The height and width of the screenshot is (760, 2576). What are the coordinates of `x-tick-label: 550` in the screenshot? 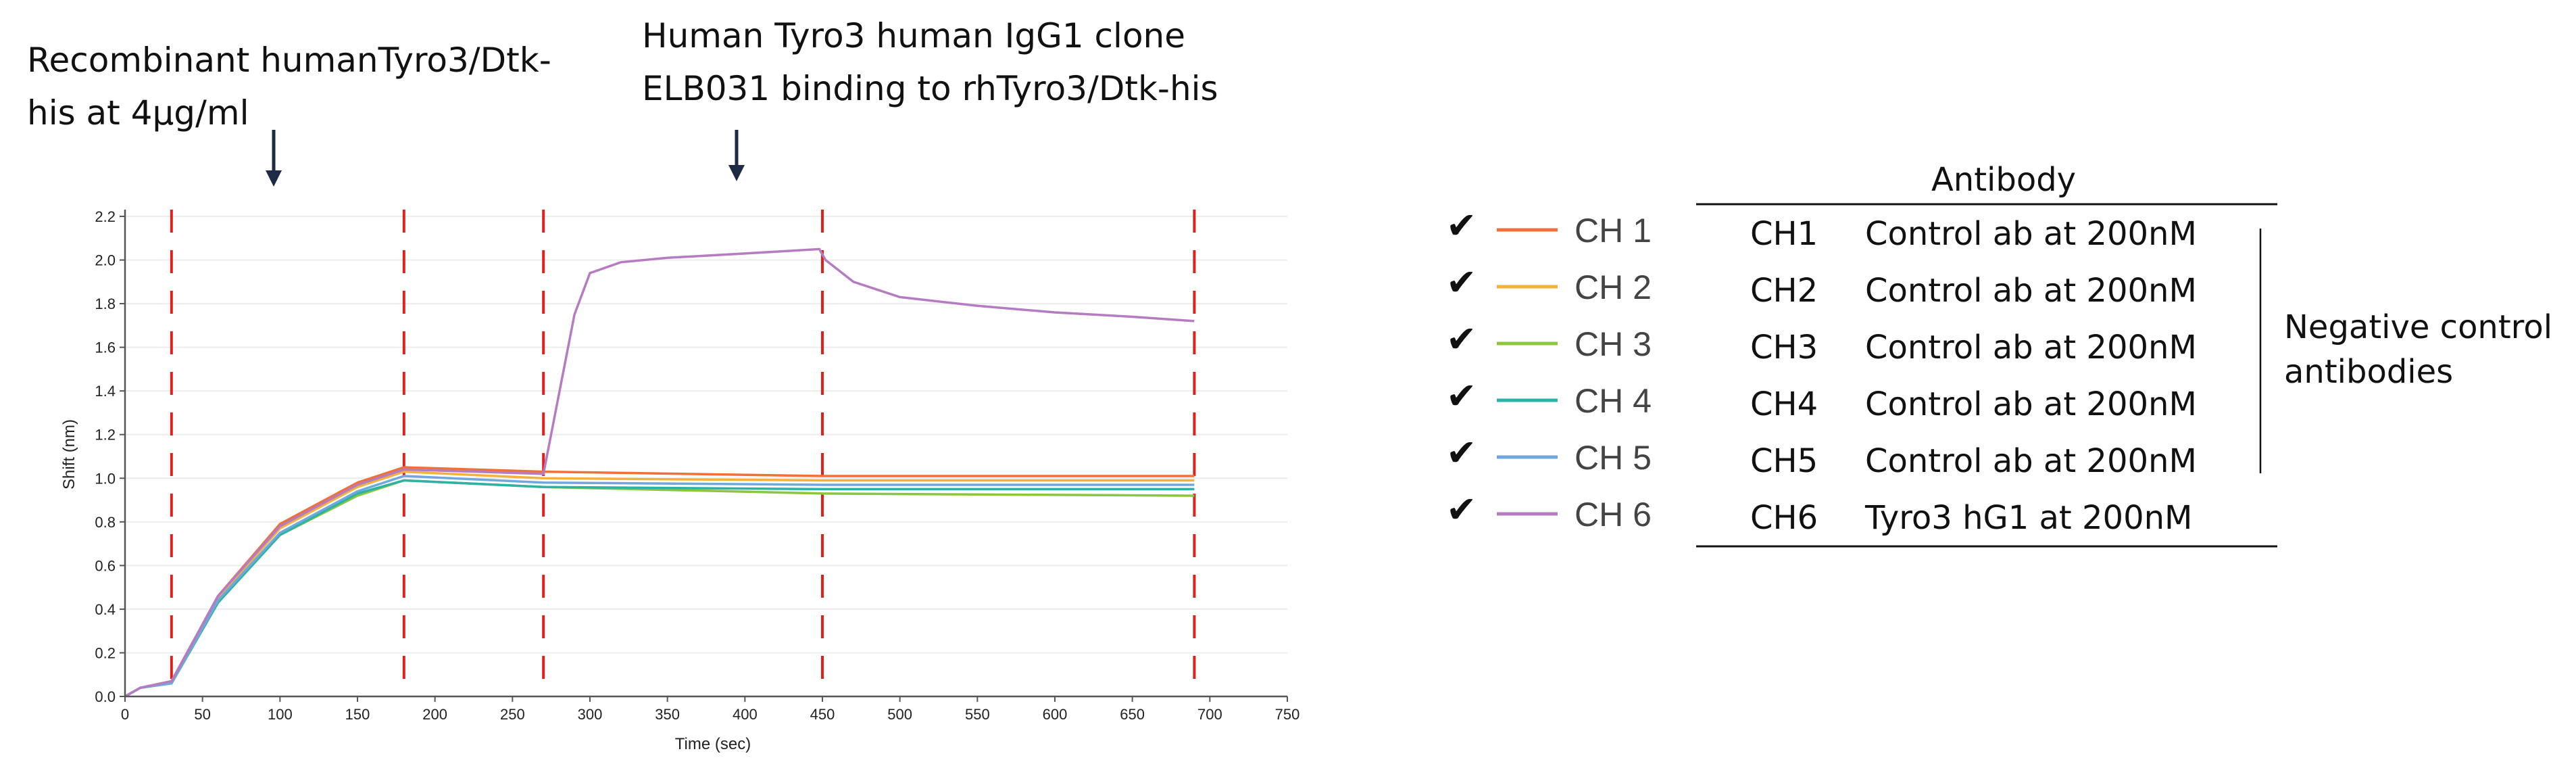 It's located at (978, 714).